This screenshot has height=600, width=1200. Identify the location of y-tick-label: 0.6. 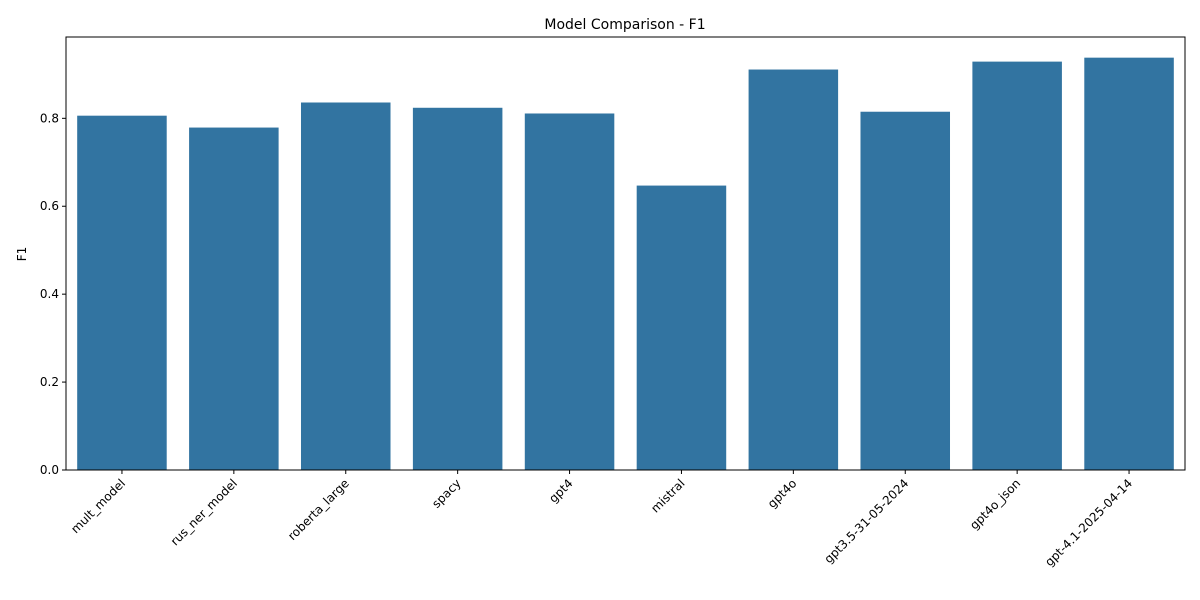
(49, 206).